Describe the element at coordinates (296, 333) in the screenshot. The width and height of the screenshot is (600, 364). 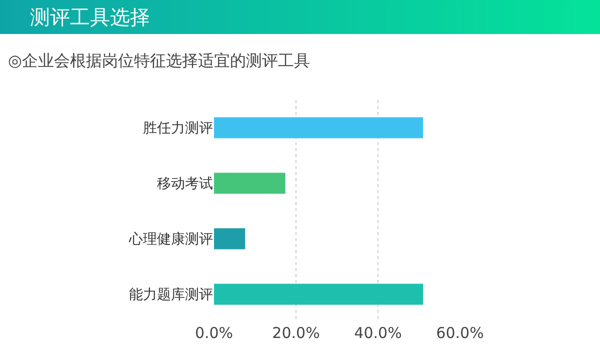
I see `x-tick-label: 20.0%` at that location.